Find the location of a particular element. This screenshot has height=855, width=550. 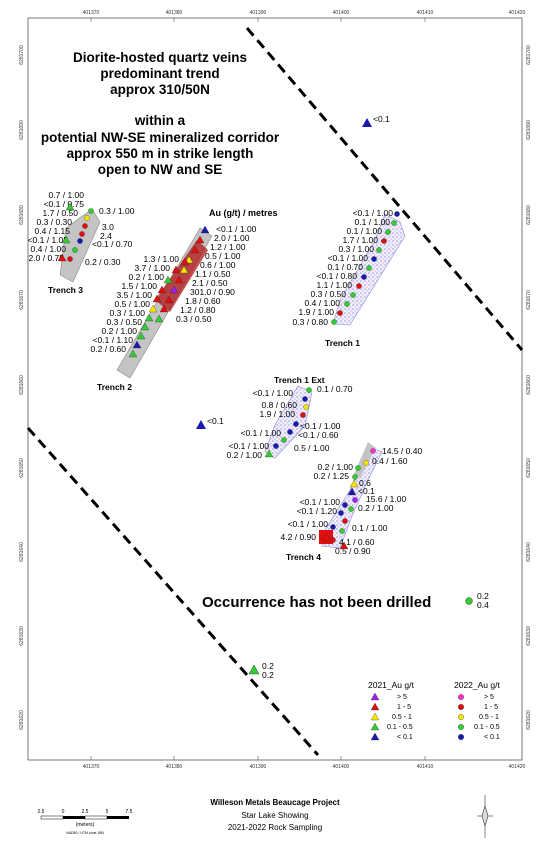

sample-label: 0.6 / 1.00 is located at coordinates (218, 265).